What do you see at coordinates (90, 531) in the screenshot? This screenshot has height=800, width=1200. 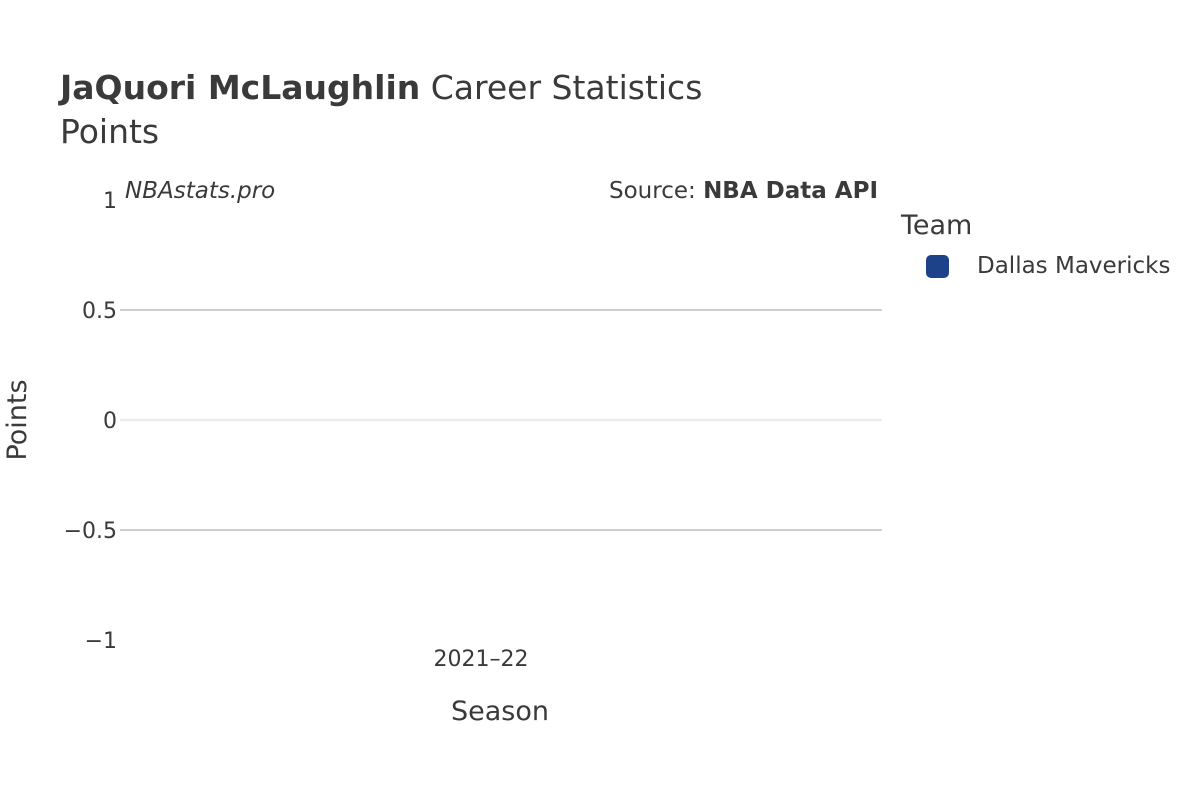 I see `y-tick-label: −0.5` at bounding box center [90, 531].